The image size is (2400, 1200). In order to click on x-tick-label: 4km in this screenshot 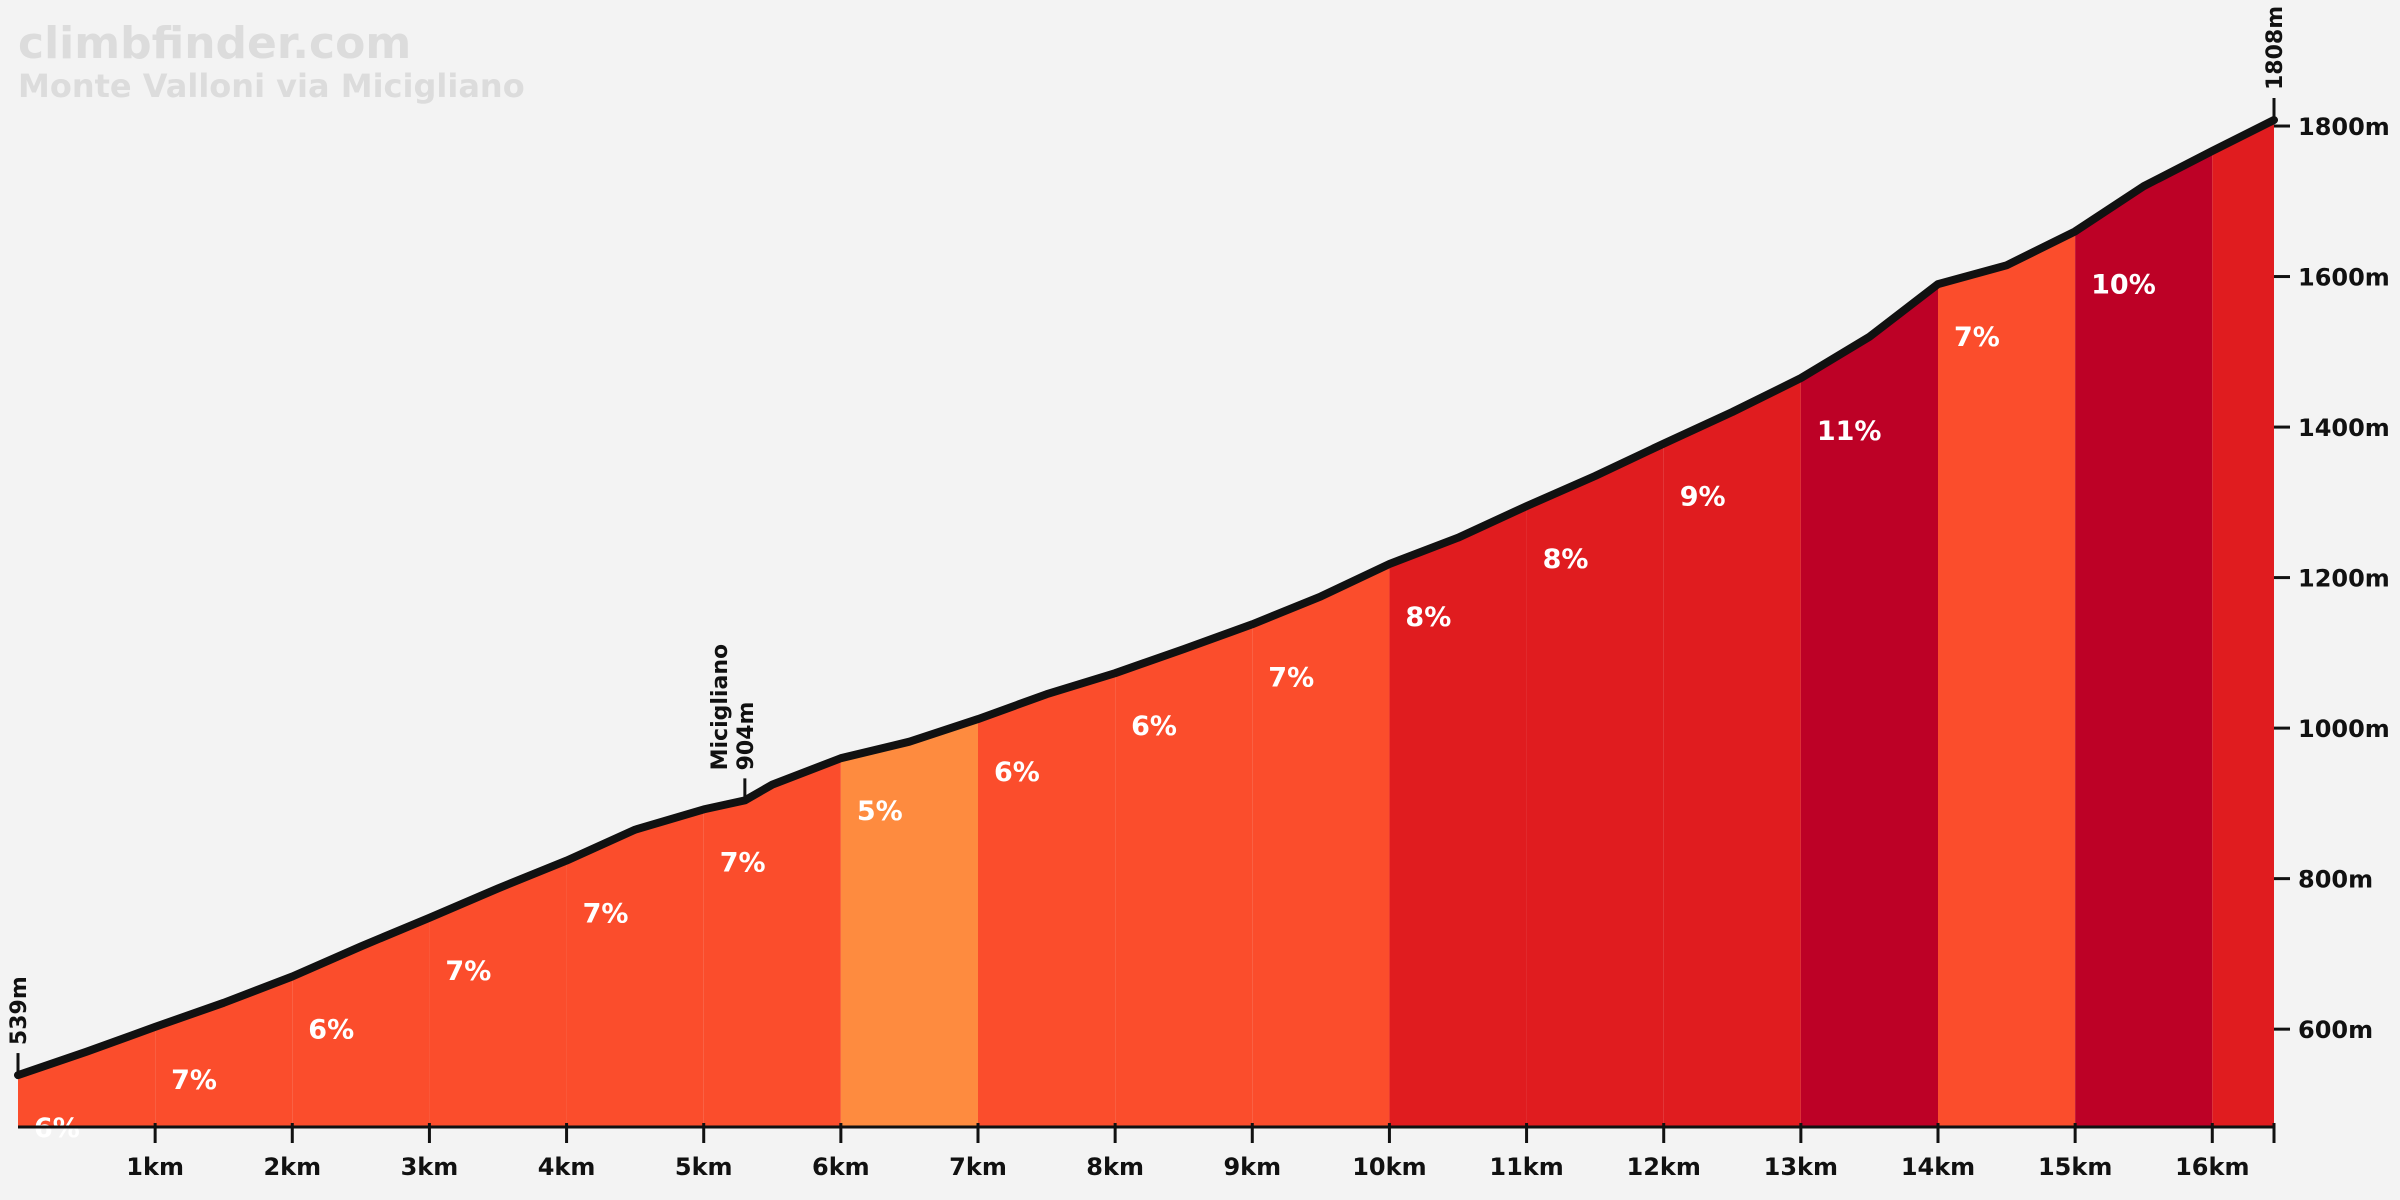, I will do `click(567, 1167)`.